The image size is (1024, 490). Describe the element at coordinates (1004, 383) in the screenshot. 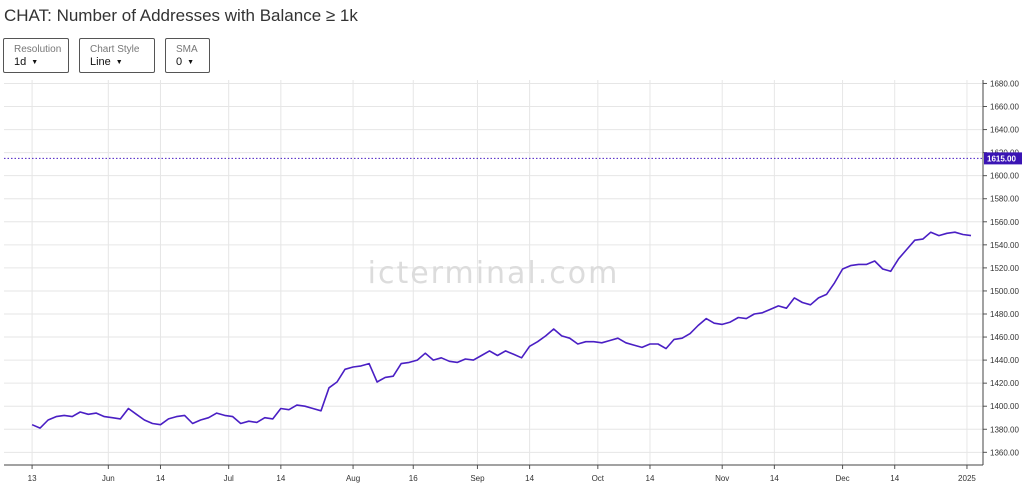

I see `y-tick-label: 1420.00` at that location.